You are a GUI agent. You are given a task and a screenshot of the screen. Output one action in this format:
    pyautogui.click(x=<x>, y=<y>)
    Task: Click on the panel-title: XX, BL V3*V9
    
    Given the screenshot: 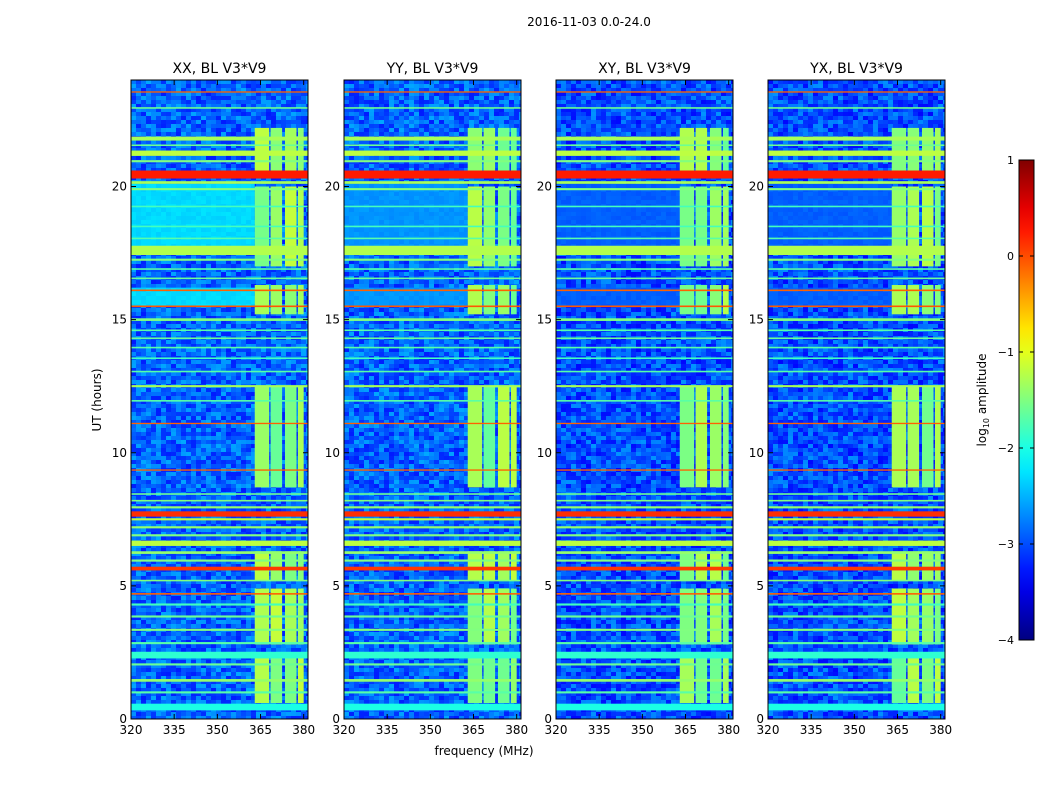 What is the action you would take?
    pyautogui.click(x=220, y=69)
    